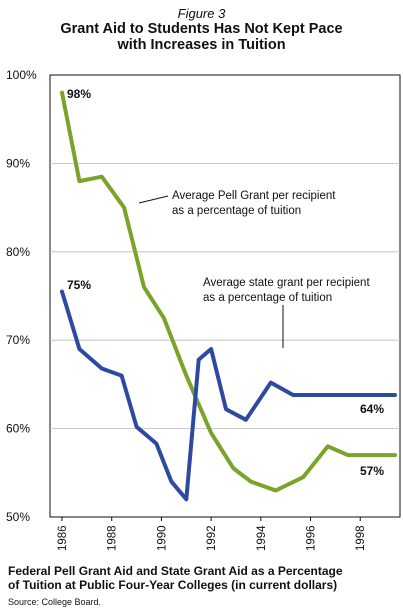 The height and width of the screenshot is (612, 403). I want to click on pell-start-label: 98%, so click(79, 94).